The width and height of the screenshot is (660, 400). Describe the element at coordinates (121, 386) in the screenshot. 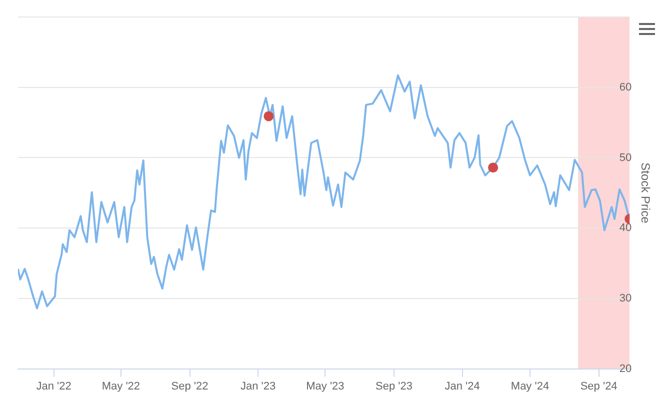

I see `x-tick-label: May '22` at that location.